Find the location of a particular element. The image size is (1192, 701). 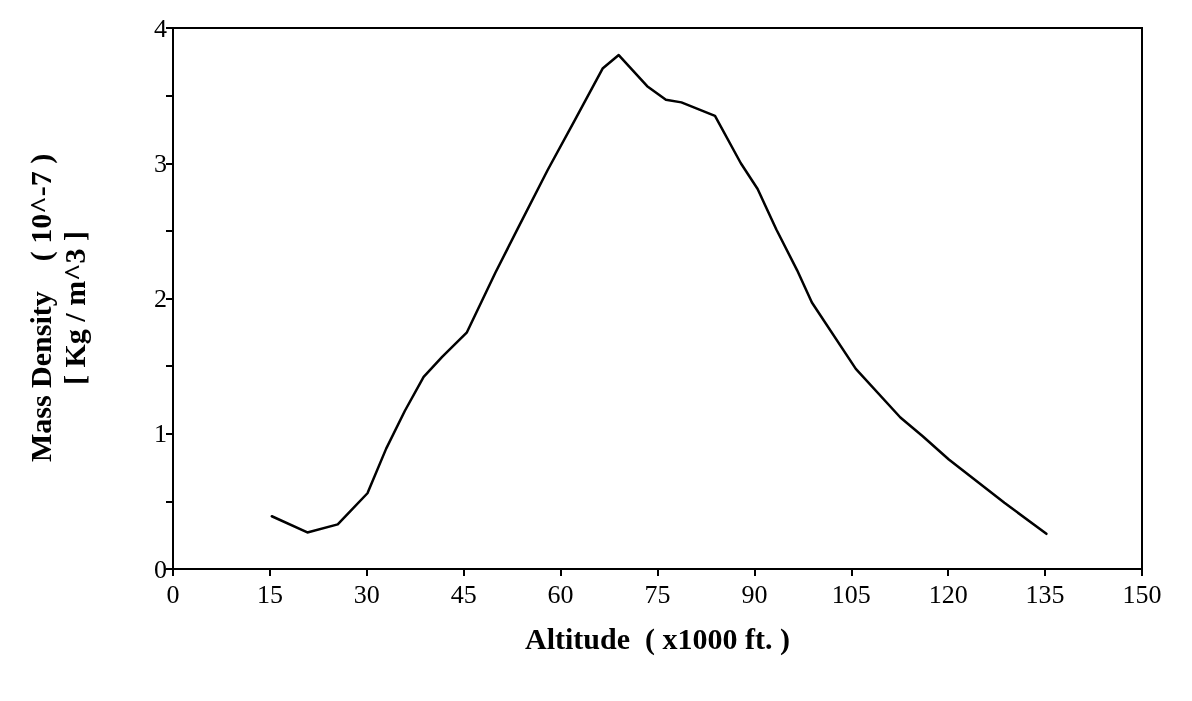

y-tick-label: 4 is located at coordinates (160, 28).